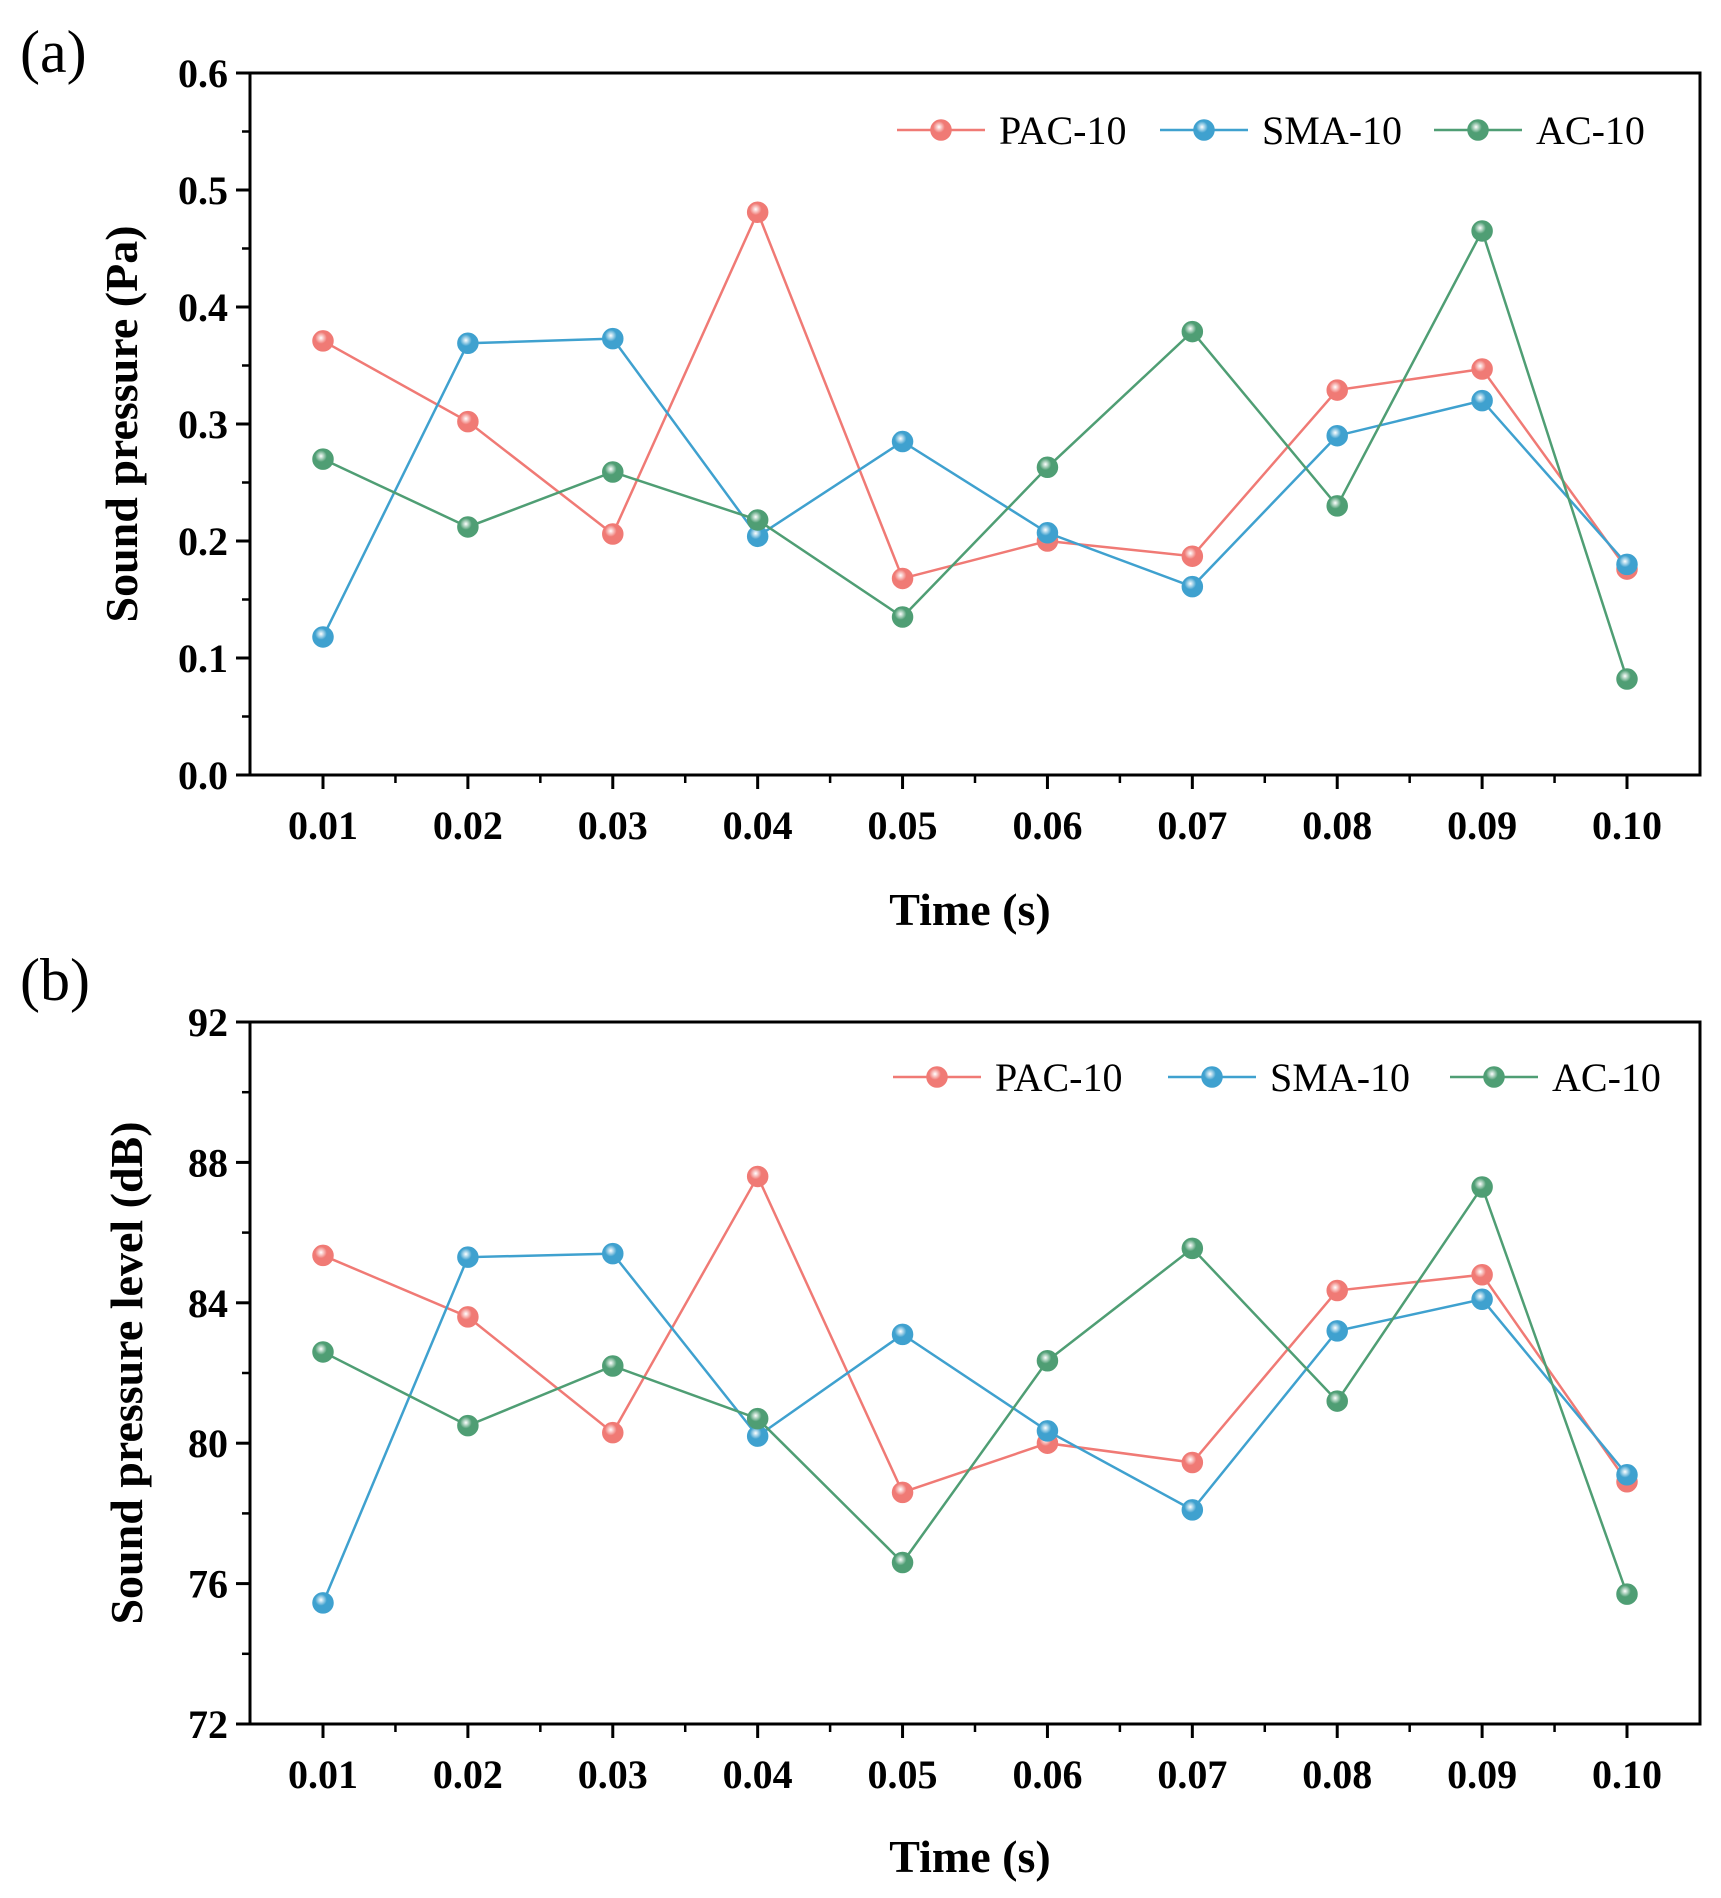 The height and width of the screenshot is (1898, 1721). Describe the element at coordinates (121, 423) in the screenshot. I see `y-axis-title: Sound pressure (Pa)` at that location.